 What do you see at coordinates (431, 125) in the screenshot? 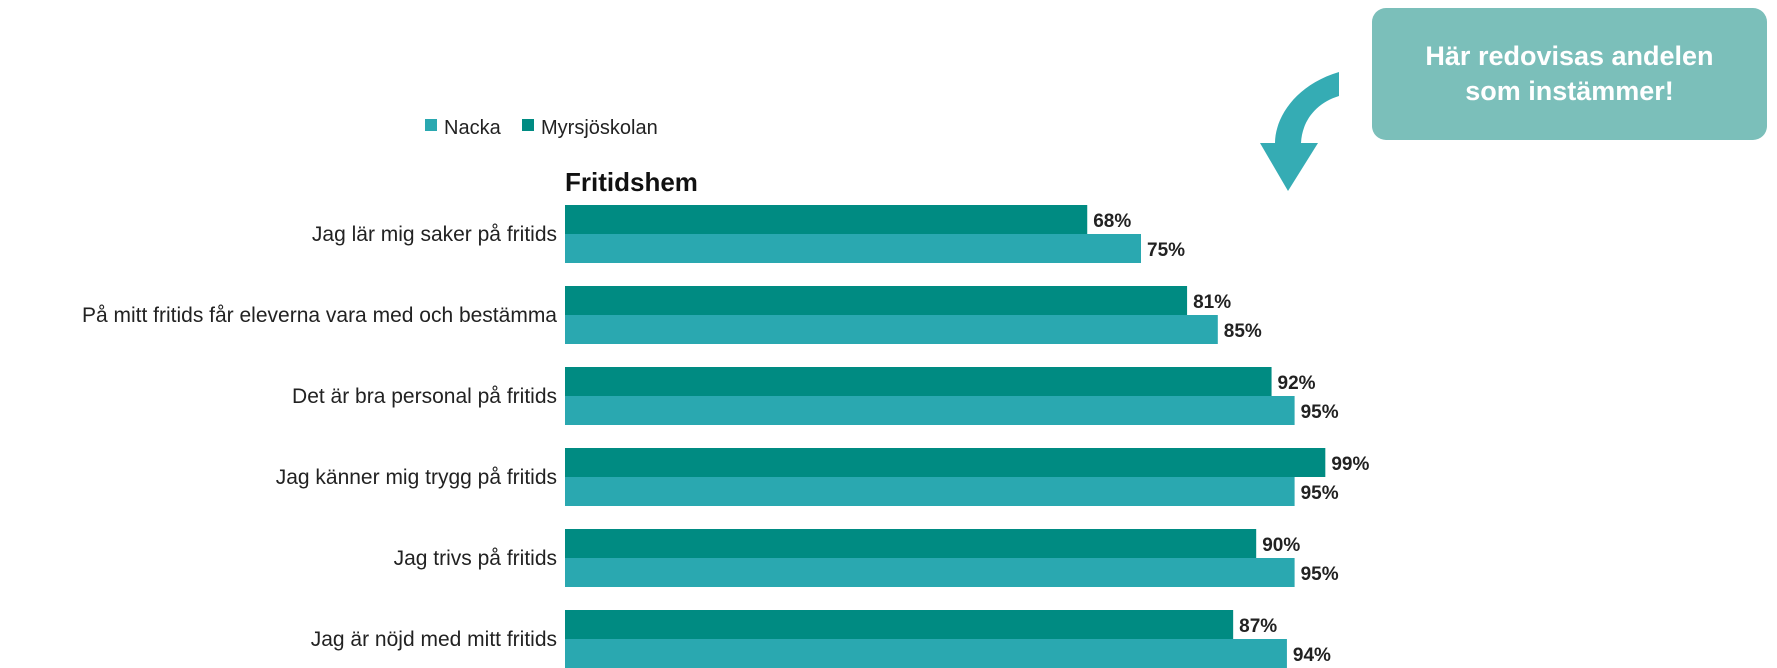
I see `legend-swatch-nacka` at bounding box center [431, 125].